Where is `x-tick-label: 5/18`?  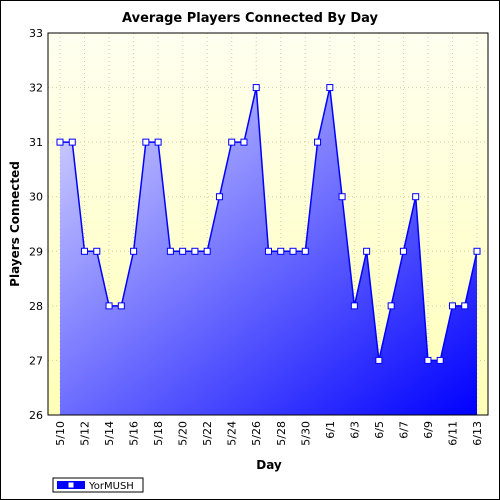 x-tick-label: 5/18 is located at coordinates (158, 433).